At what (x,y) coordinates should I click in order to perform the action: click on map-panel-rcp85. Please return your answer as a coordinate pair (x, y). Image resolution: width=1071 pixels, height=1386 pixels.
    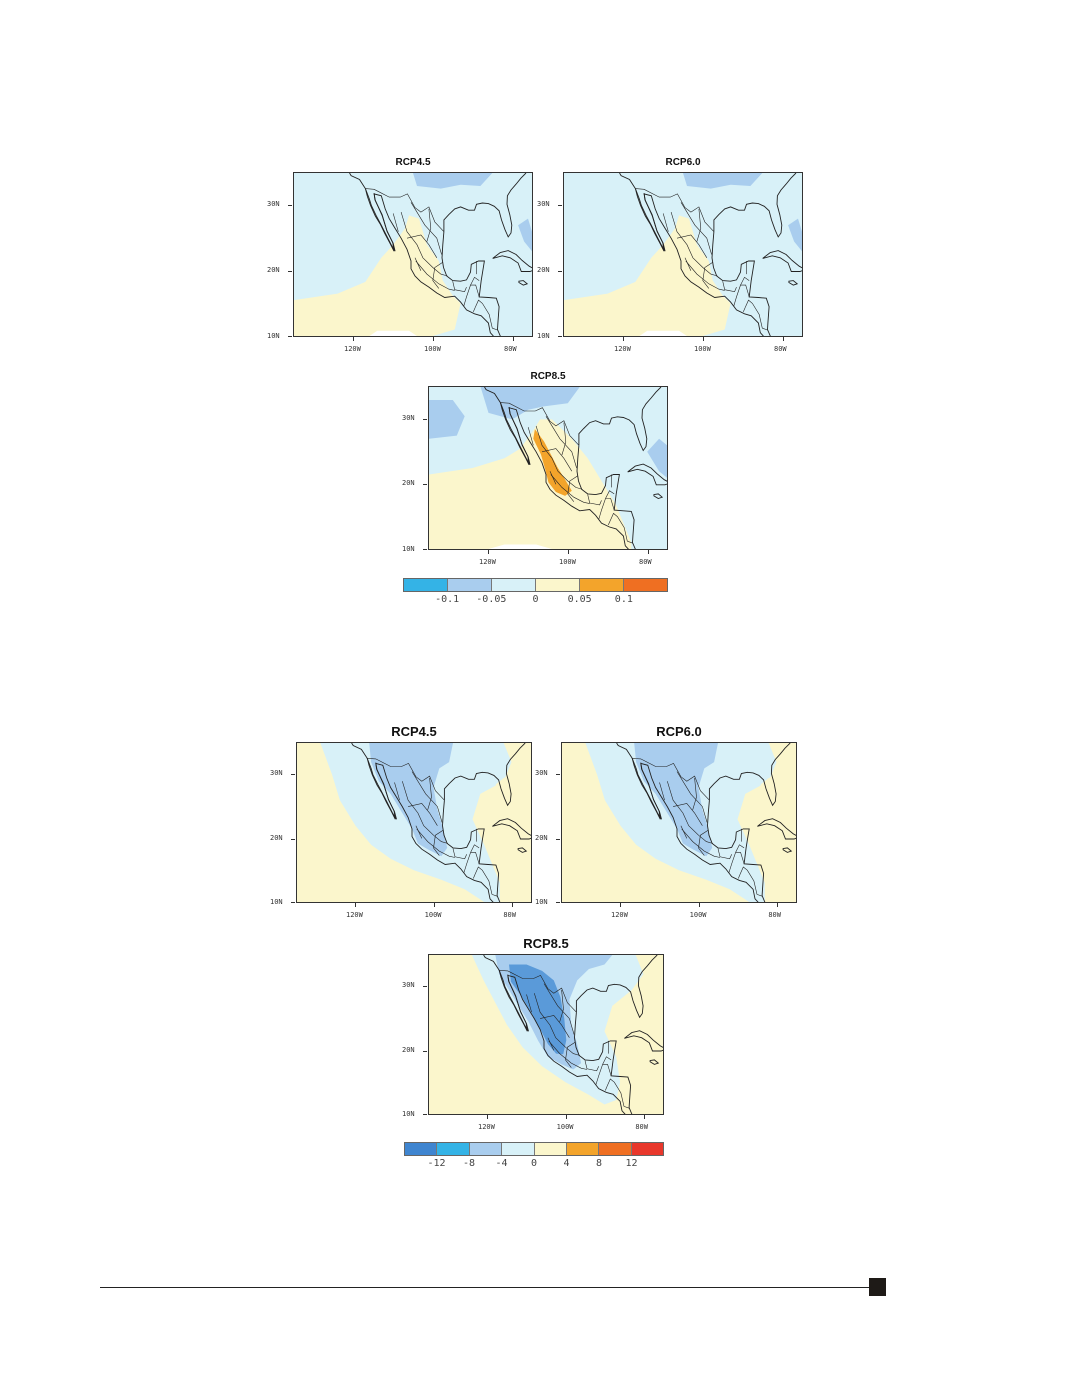
    Looking at the image, I should click on (546, 1034).